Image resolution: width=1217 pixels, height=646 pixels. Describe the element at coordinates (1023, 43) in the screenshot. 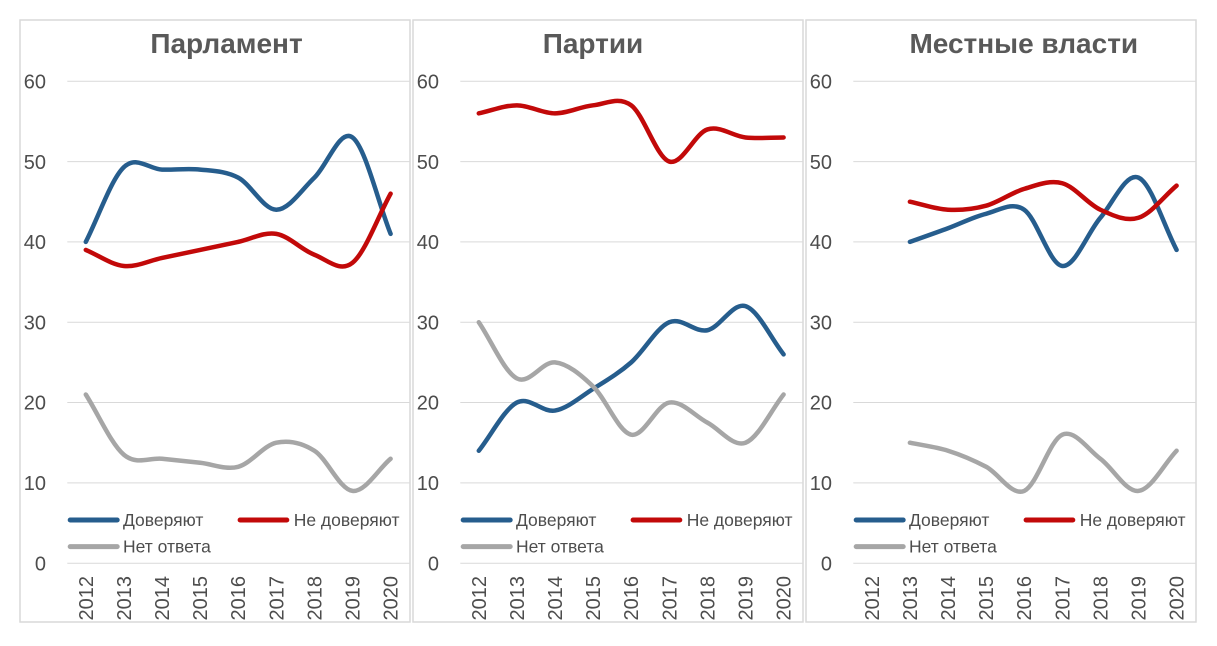

I see `svg-text: Местные власти` at that location.